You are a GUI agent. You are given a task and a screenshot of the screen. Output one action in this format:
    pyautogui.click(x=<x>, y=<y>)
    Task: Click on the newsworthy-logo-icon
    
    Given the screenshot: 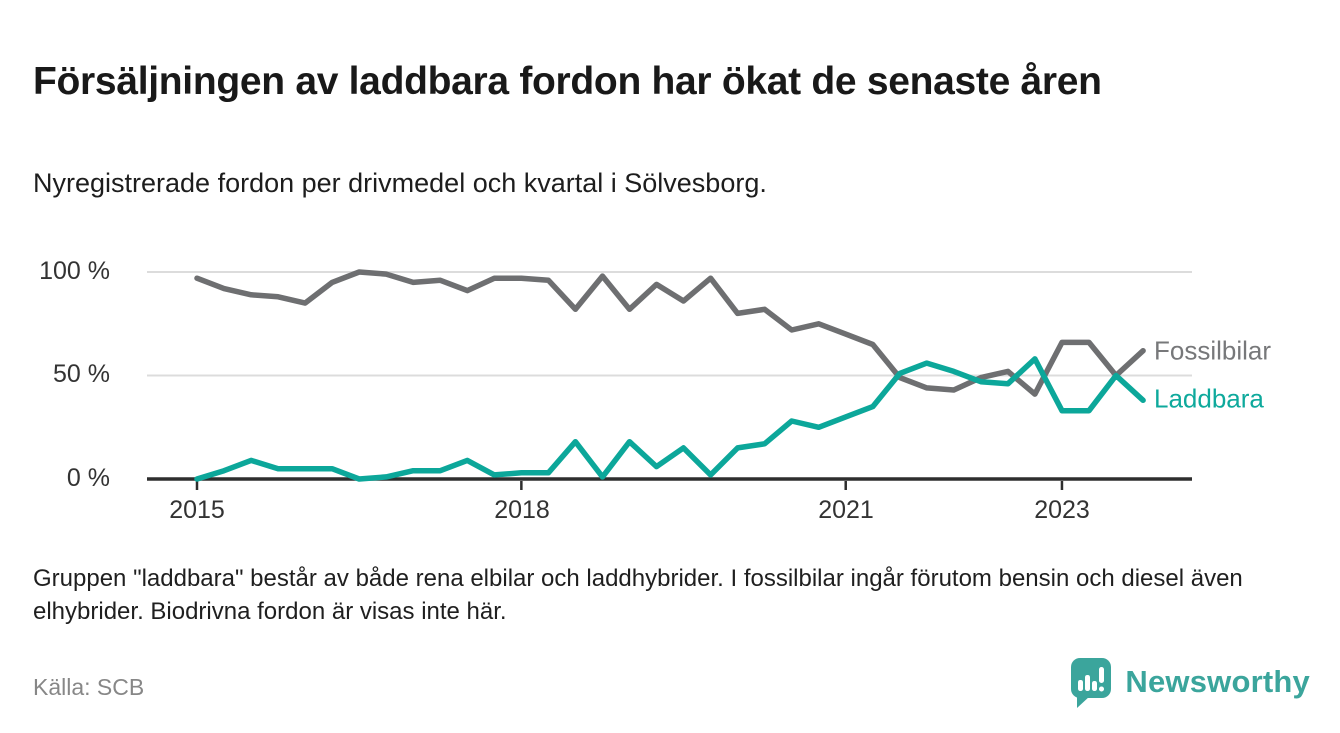 What is the action you would take?
    pyautogui.click(x=1091, y=683)
    